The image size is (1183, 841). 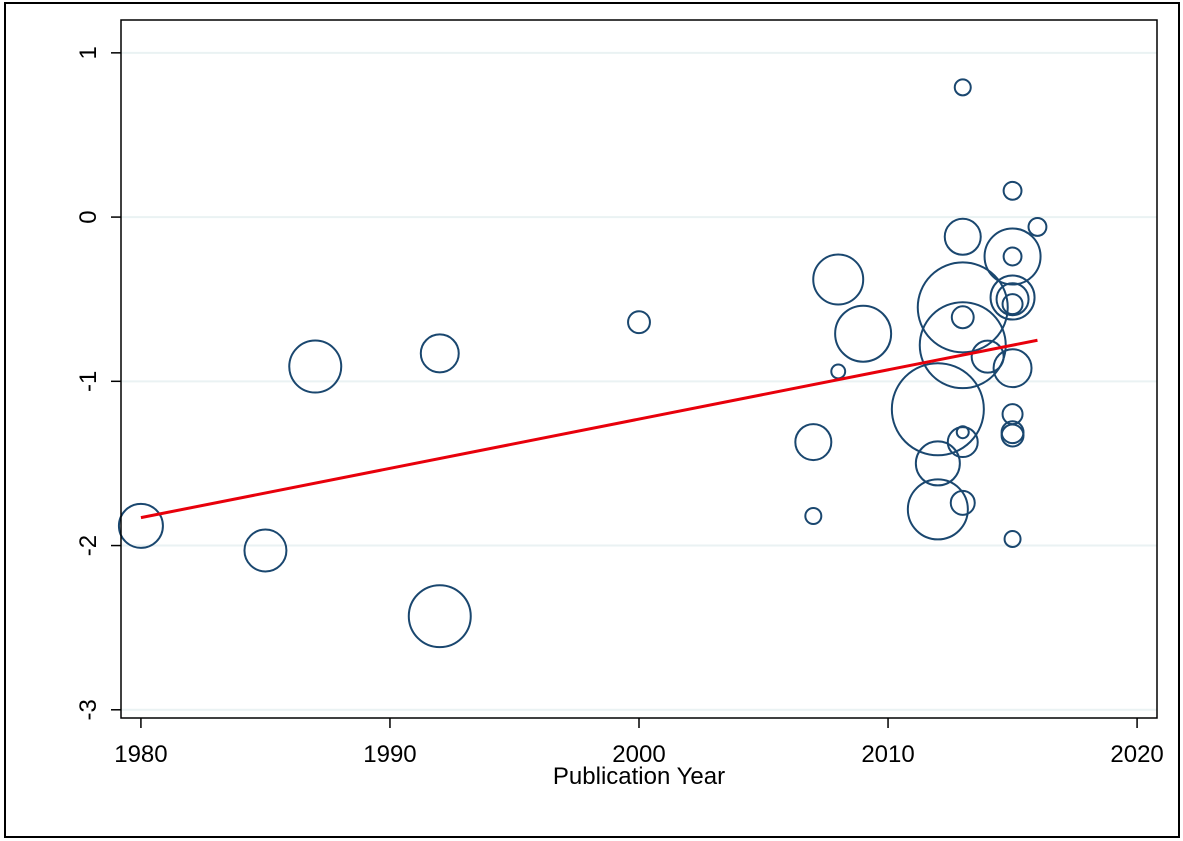 I want to click on y-tick-label: -2, so click(x=88, y=545).